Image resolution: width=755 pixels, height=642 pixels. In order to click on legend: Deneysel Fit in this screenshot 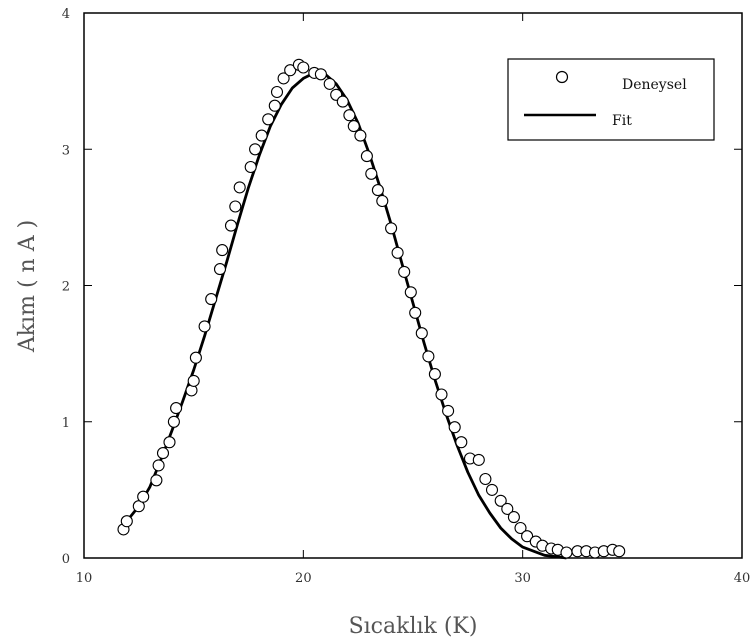, I will do `click(611, 99)`.